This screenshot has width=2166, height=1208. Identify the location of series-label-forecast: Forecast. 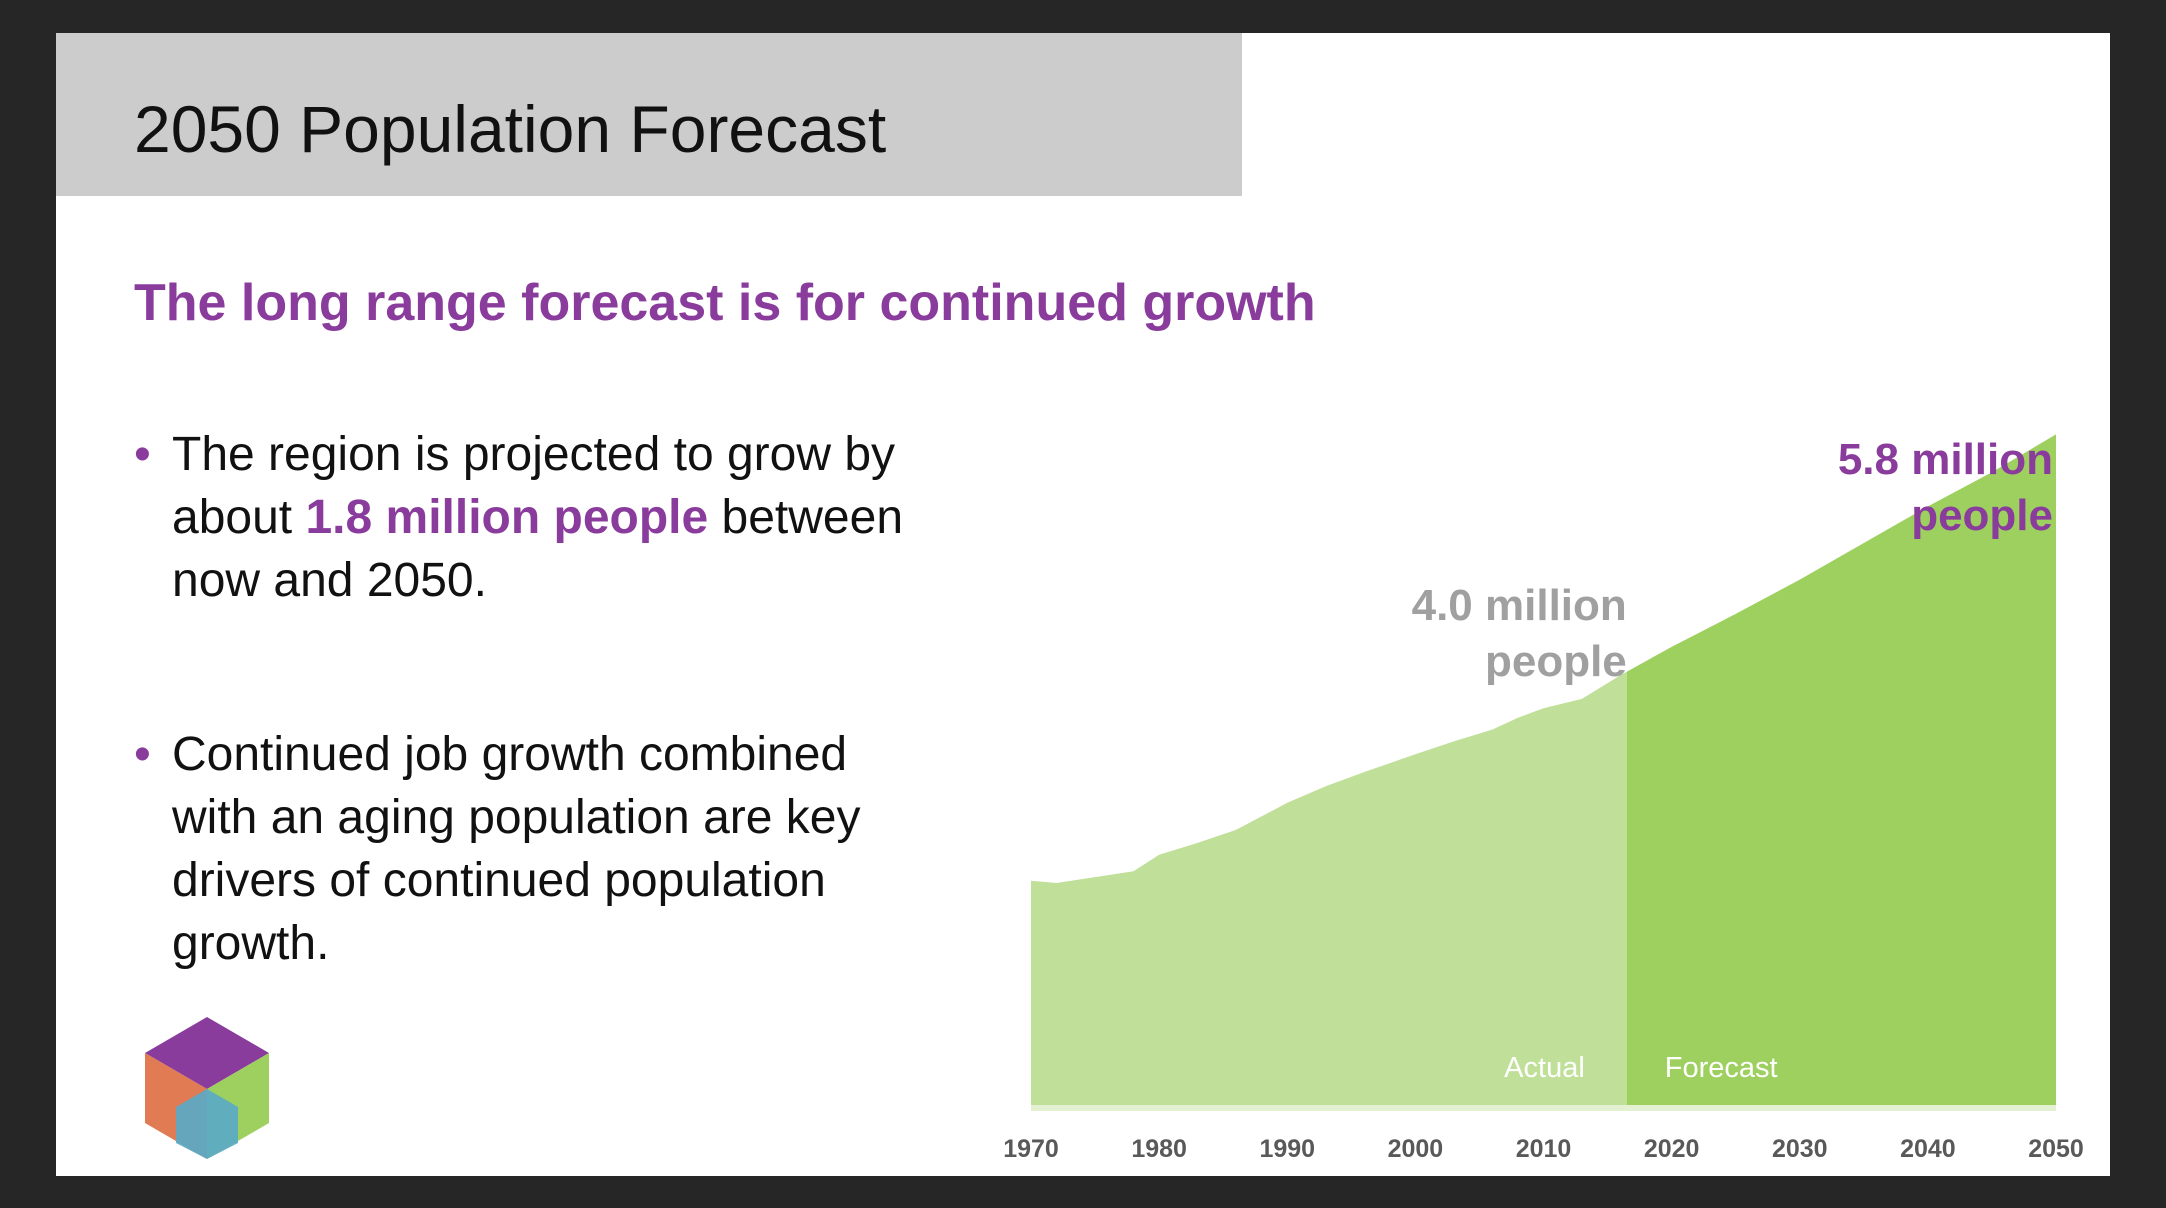
(1721, 1068).